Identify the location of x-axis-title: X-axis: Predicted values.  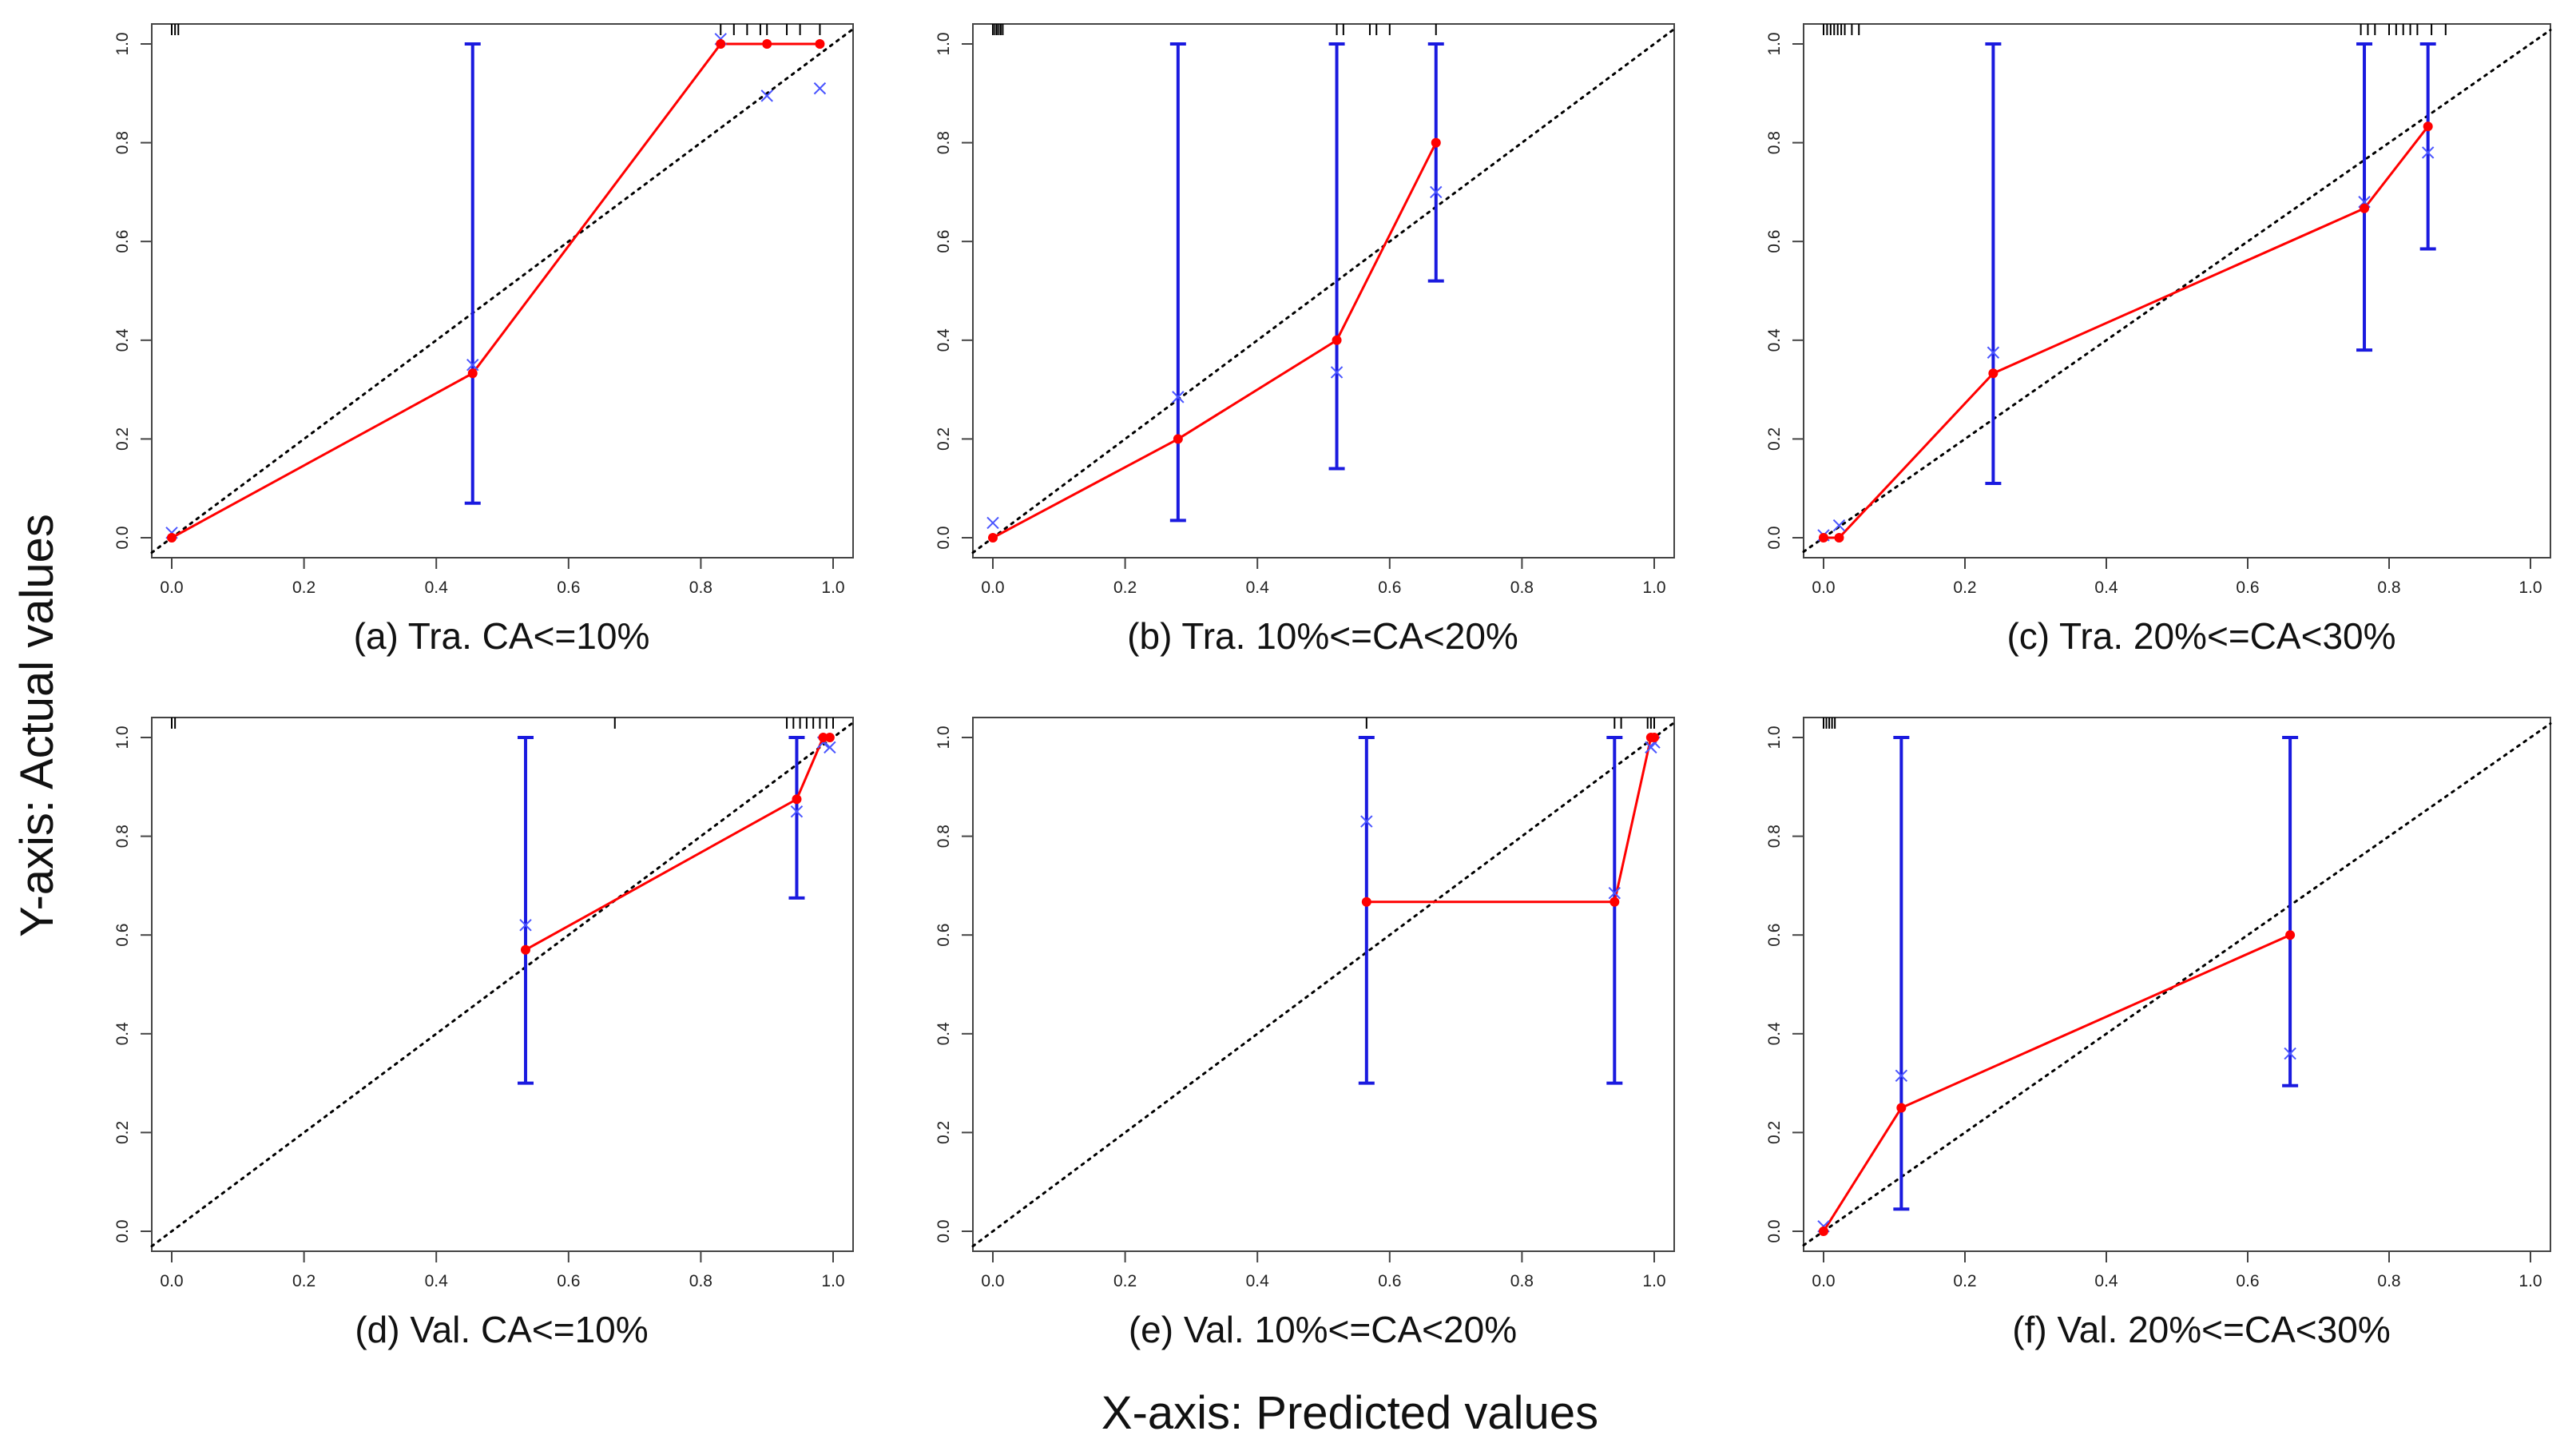
(1349, 1413).